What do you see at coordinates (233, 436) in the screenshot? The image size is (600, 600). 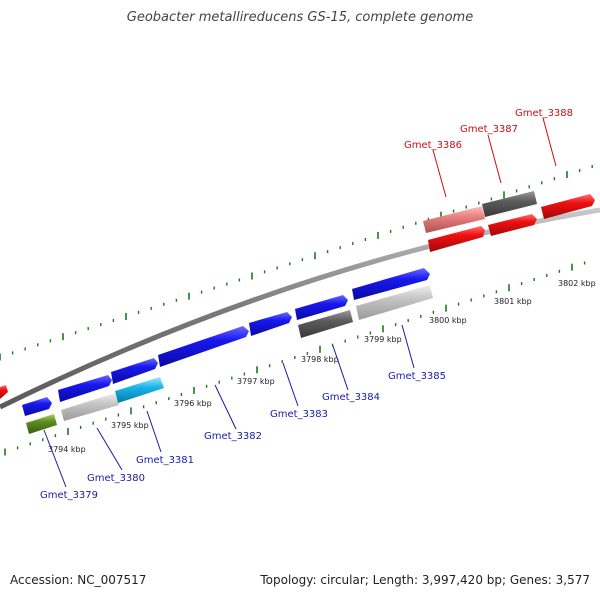 I see `gene-label-gmet-3382: Gmet_3382` at bounding box center [233, 436].